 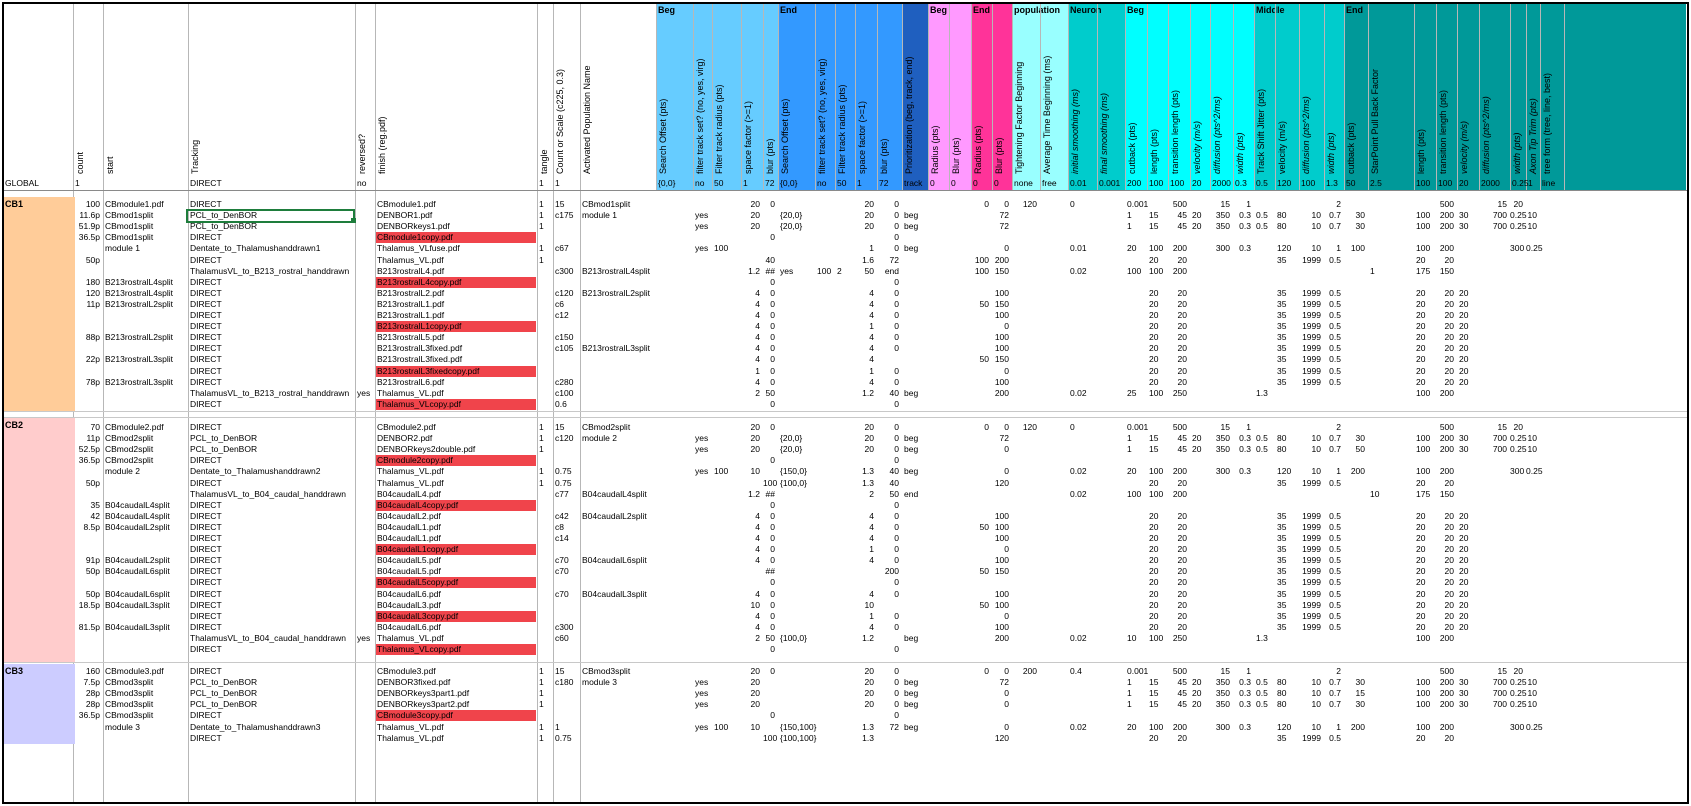 What do you see at coordinates (418, 582) in the screenshot?
I see `table-cell: B04caudalL5copy.pdf` at bounding box center [418, 582].